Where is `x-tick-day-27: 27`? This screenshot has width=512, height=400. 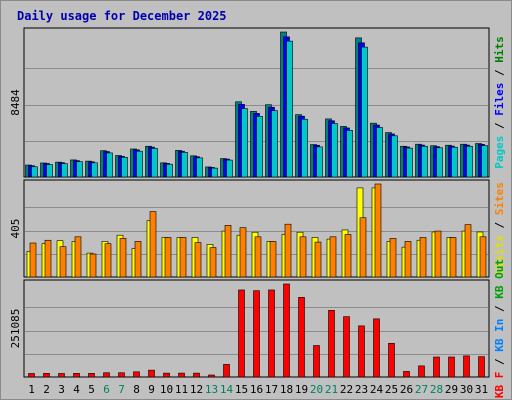
x-tick-day-27: 27 is located at coordinates (421, 389).